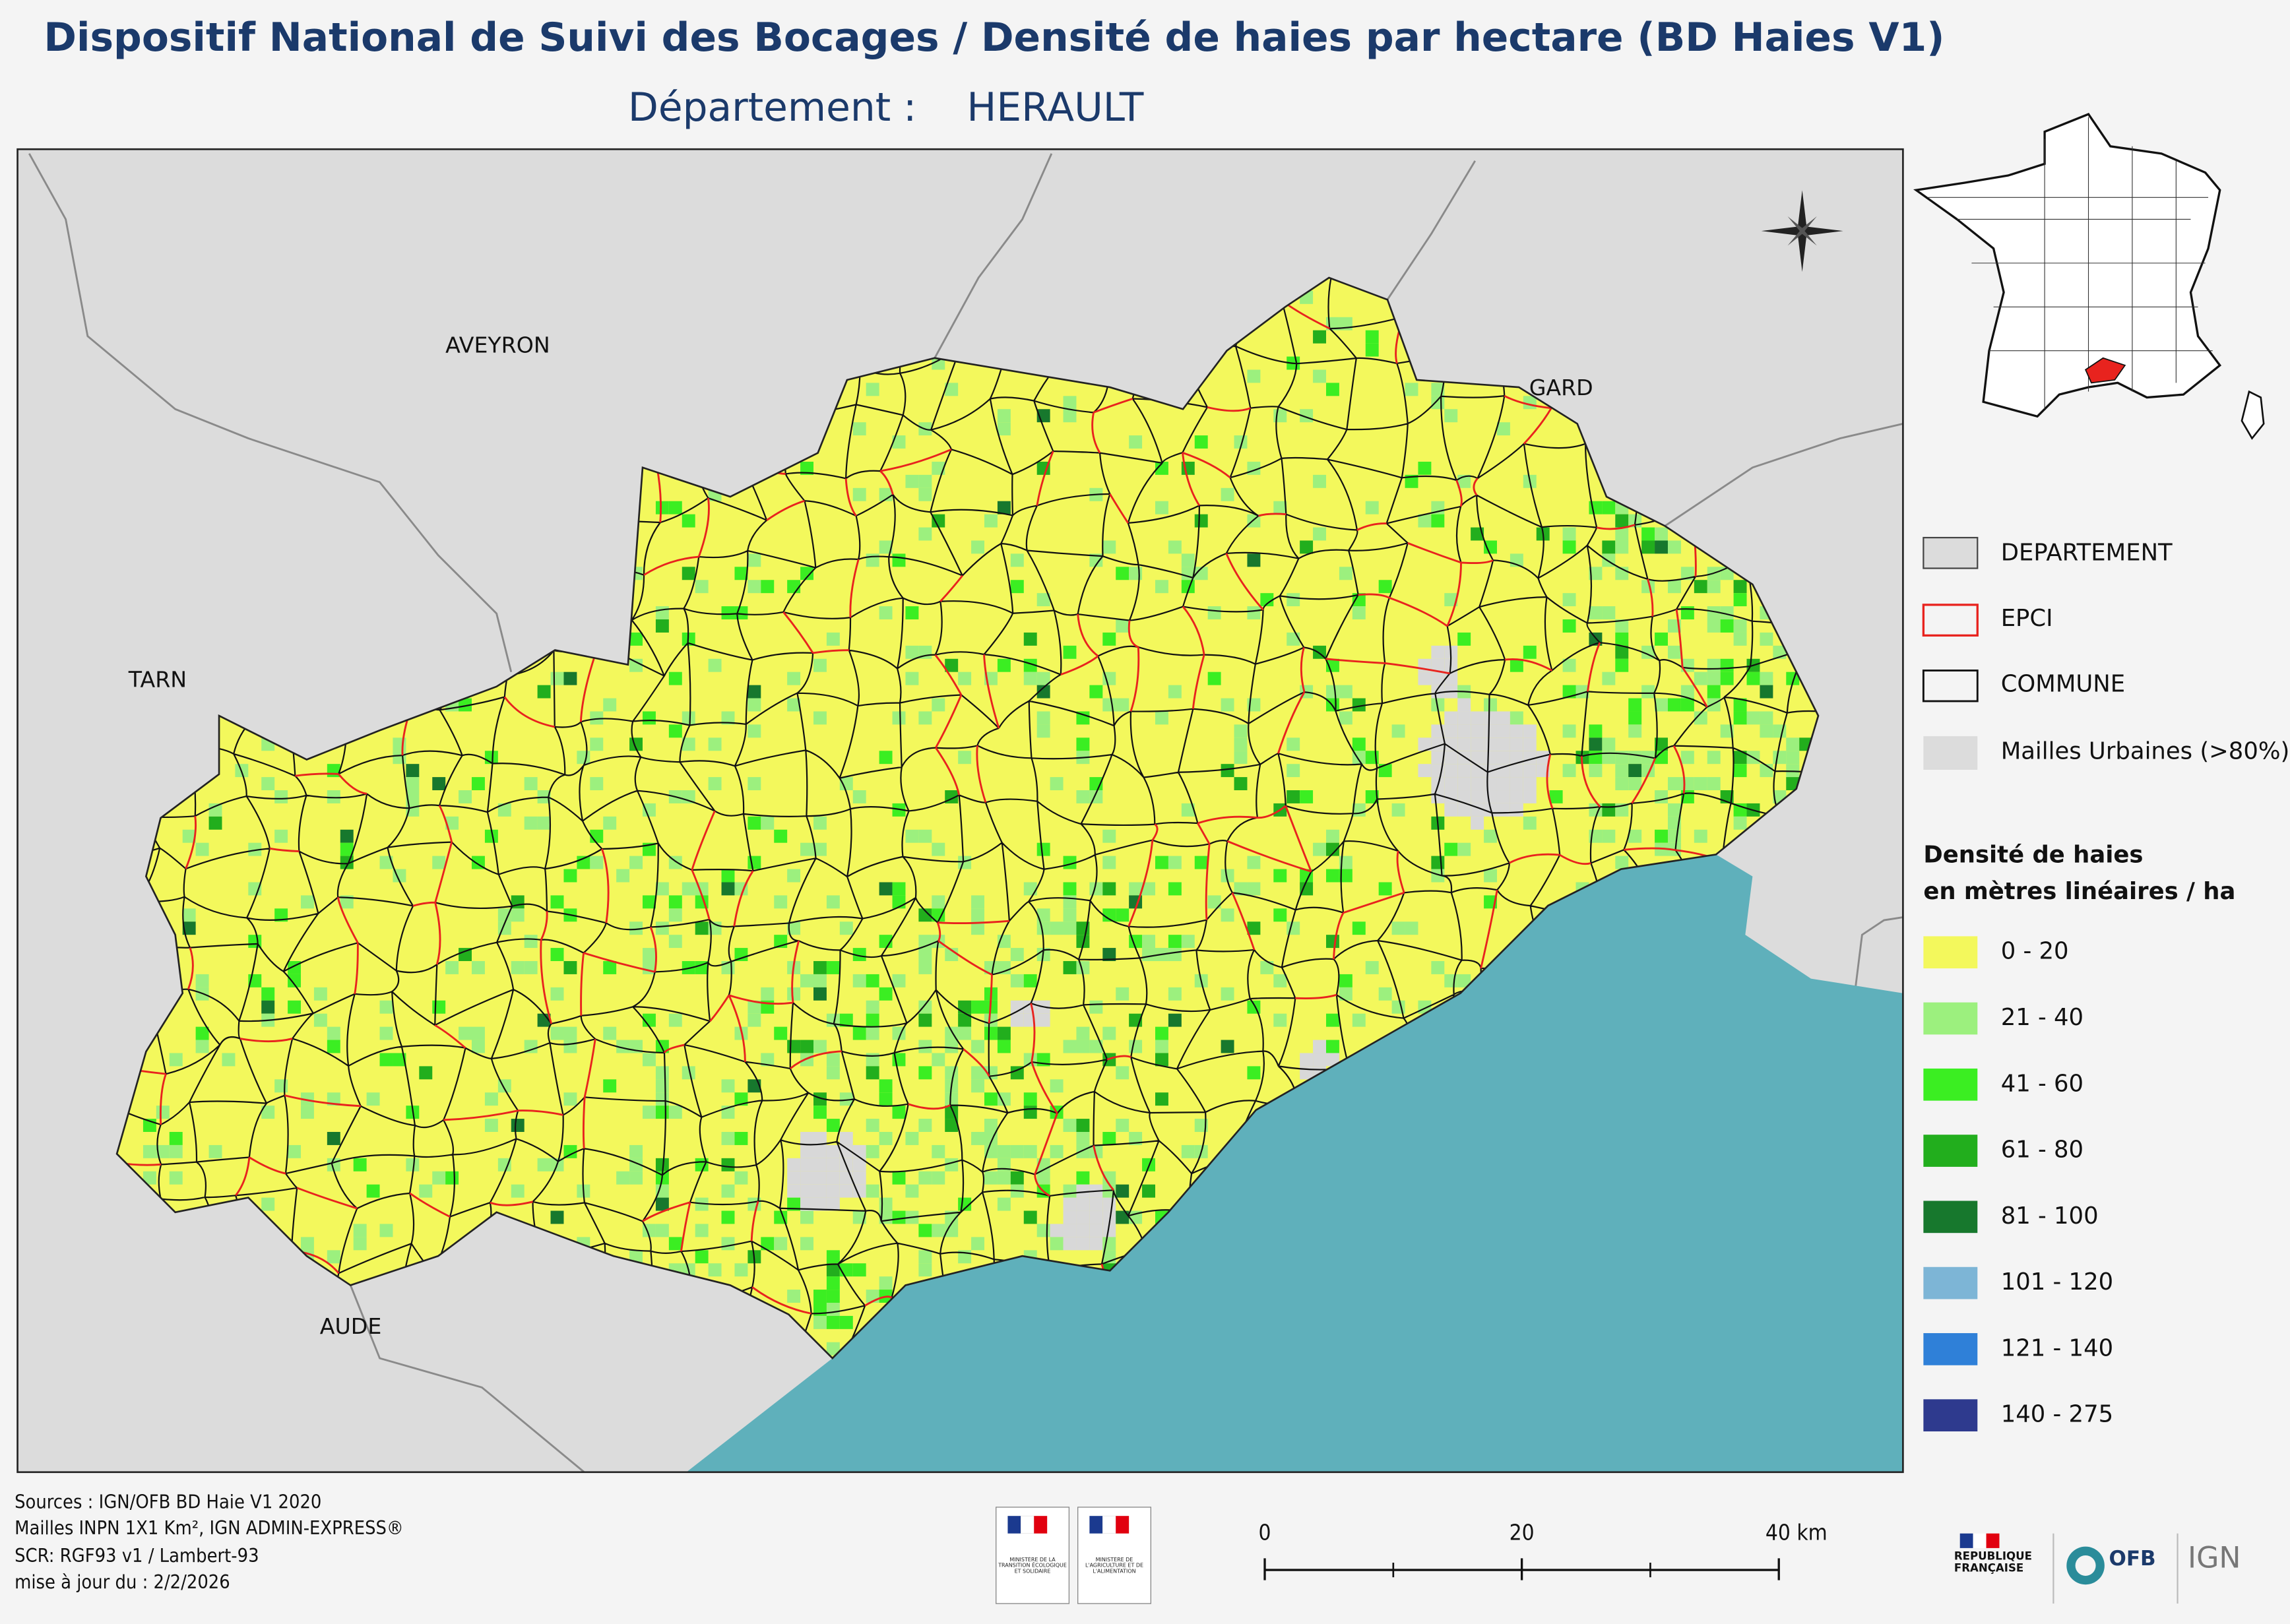 This screenshot has width=2290, height=1624. I want to click on legend-label: COMMUNE, so click(2063, 684).